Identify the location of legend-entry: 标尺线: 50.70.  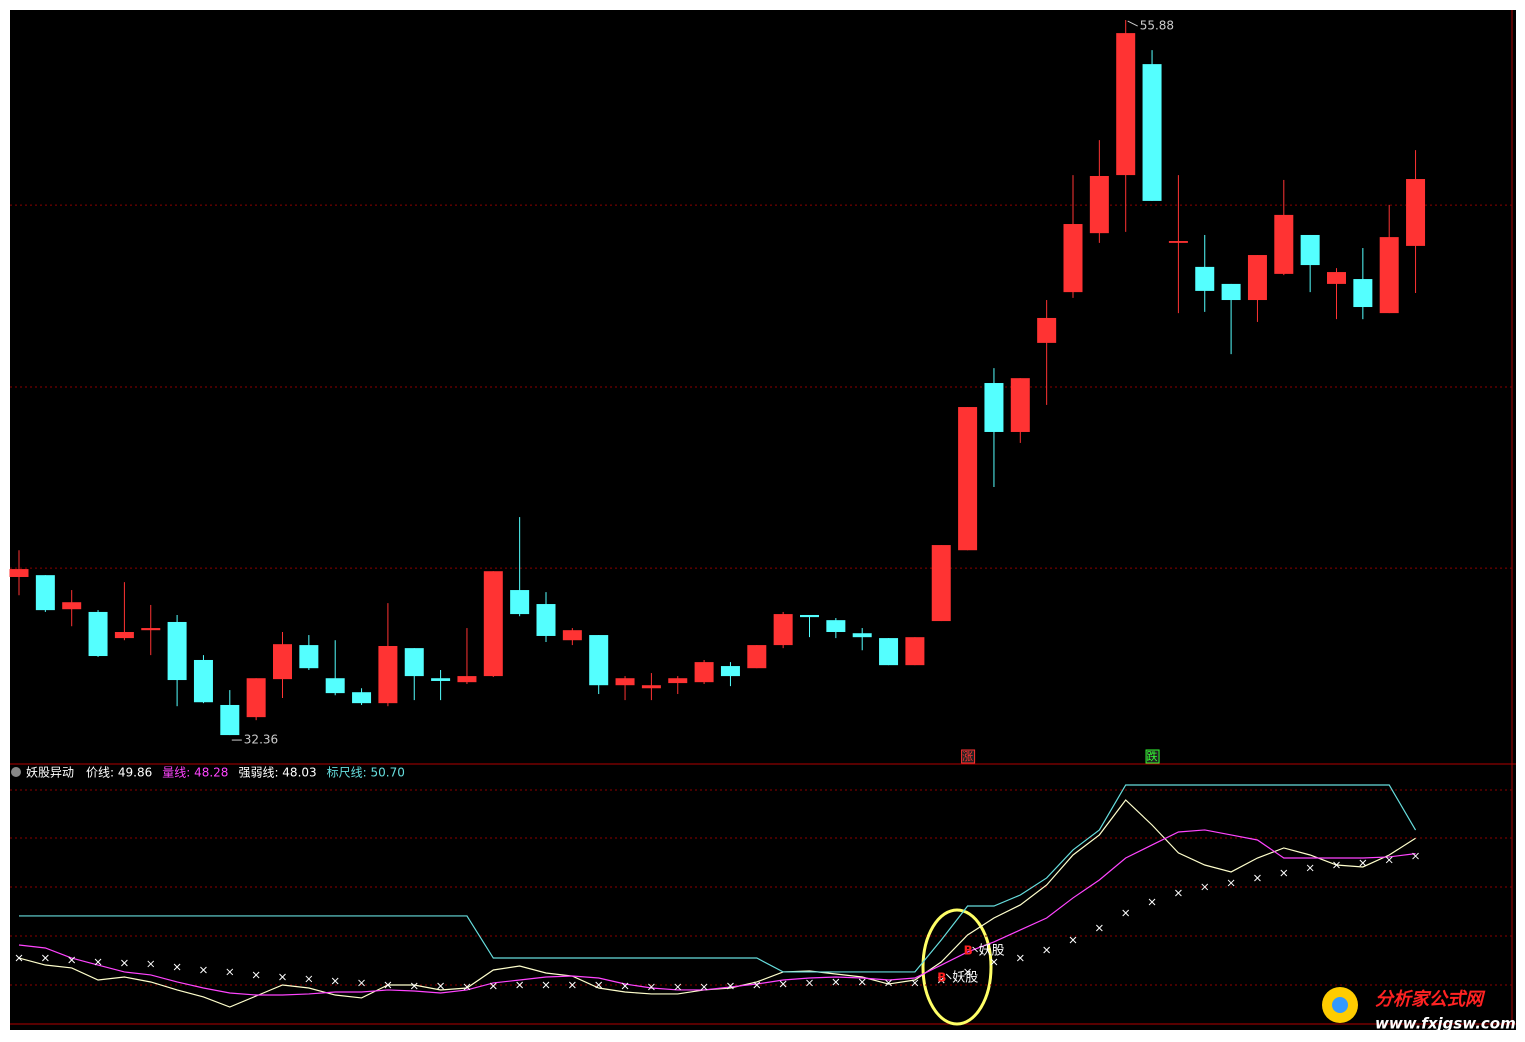
(366, 773).